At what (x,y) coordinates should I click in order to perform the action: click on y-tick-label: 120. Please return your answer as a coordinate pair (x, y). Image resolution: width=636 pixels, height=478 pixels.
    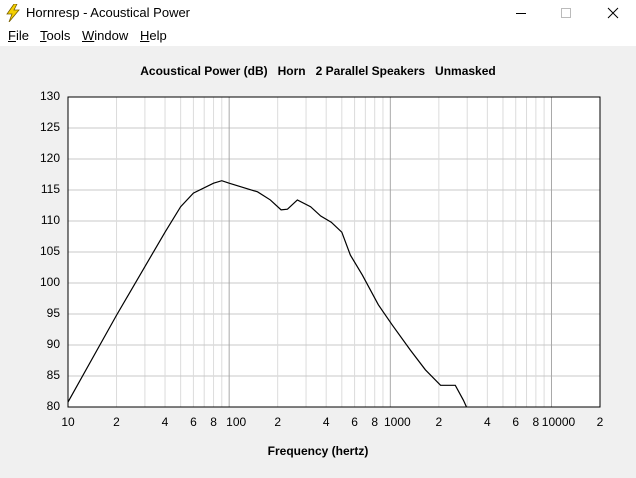
    Looking at the image, I should click on (50, 158).